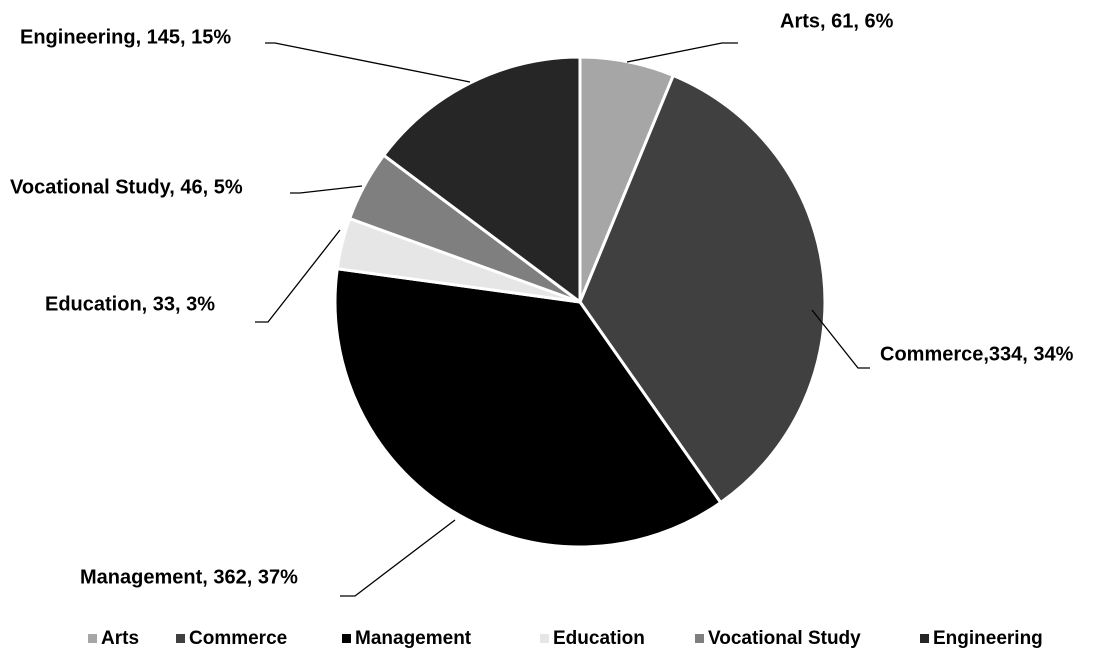 The height and width of the screenshot is (655, 1120). What do you see at coordinates (125, 37) in the screenshot?
I see `data-label: Engineering, 145, 15%` at bounding box center [125, 37].